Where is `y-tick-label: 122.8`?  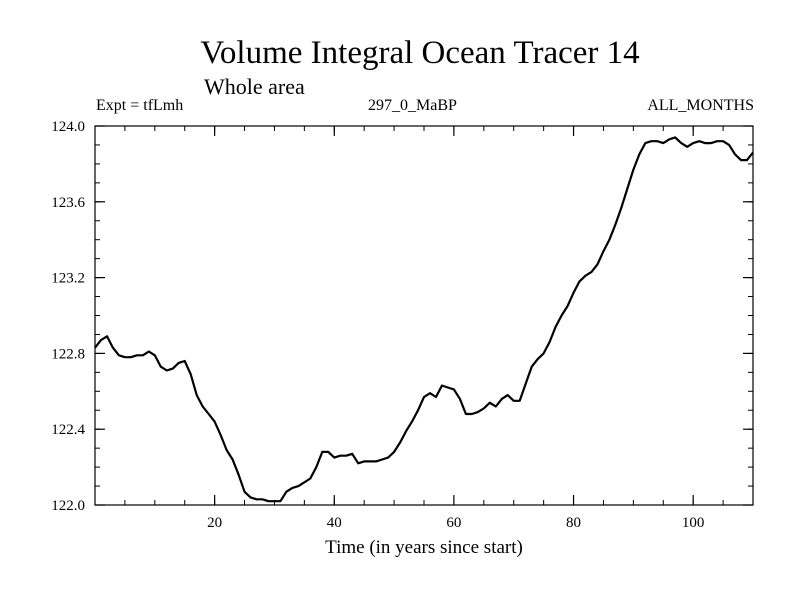
y-tick-label: 122.8 is located at coordinates (68, 354).